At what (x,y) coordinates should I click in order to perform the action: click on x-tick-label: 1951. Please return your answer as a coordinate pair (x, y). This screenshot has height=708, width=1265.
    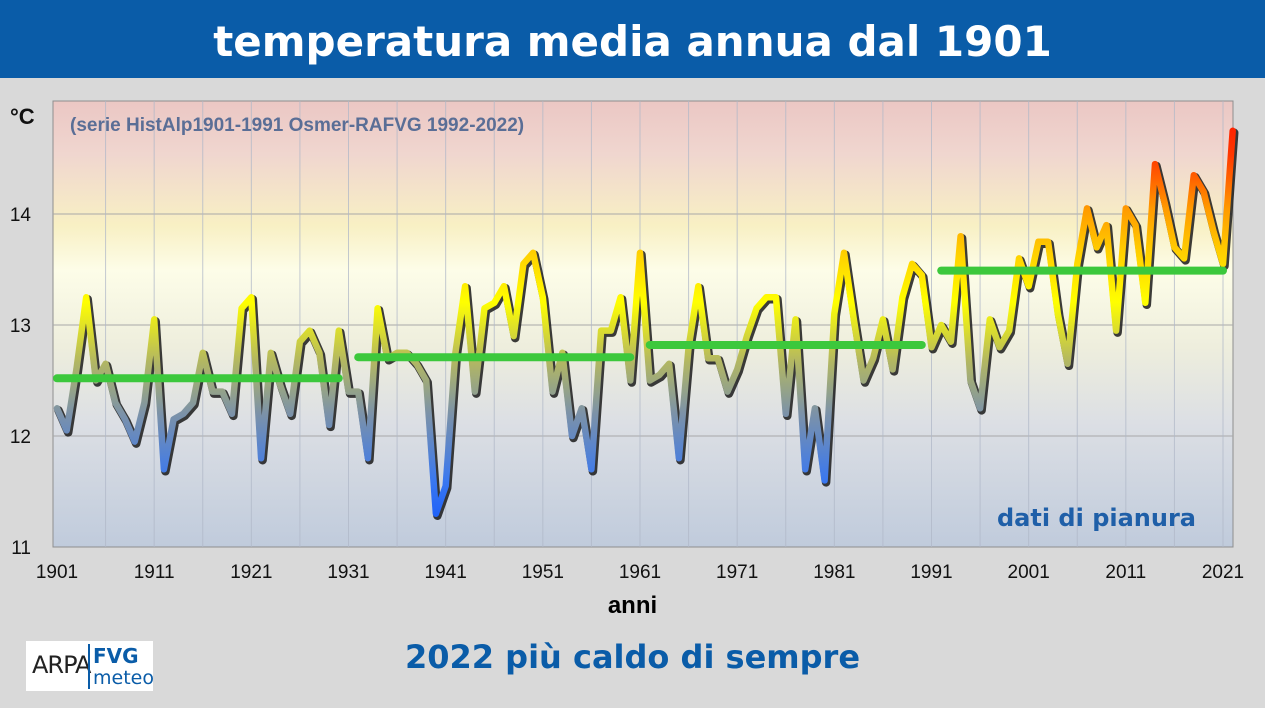
    Looking at the image, I should click on (543, 572).